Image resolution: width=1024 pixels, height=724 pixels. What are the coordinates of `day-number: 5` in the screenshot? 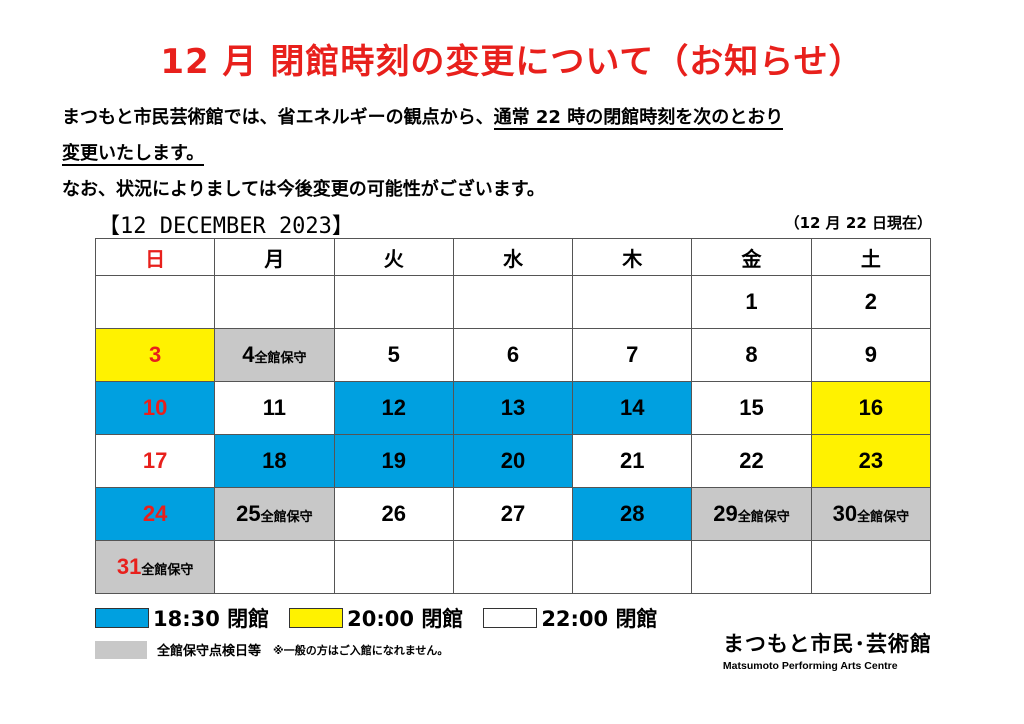 It's located at (393, 354).